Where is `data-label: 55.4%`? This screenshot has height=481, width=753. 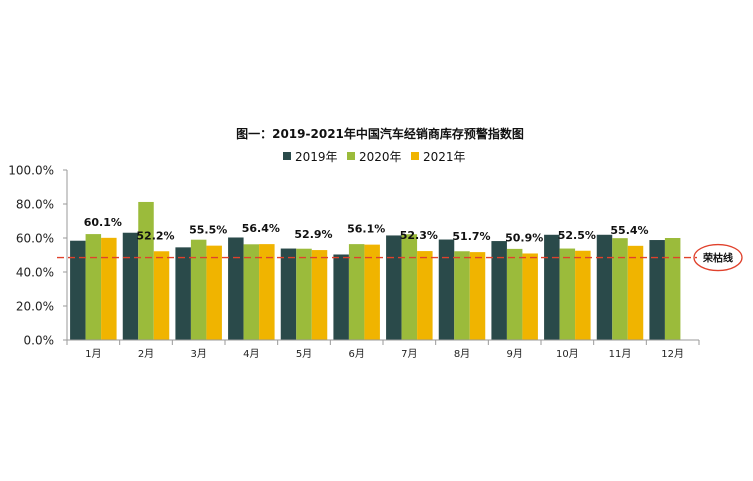
data-label: 55.4% is located at coordinates (629, 230).